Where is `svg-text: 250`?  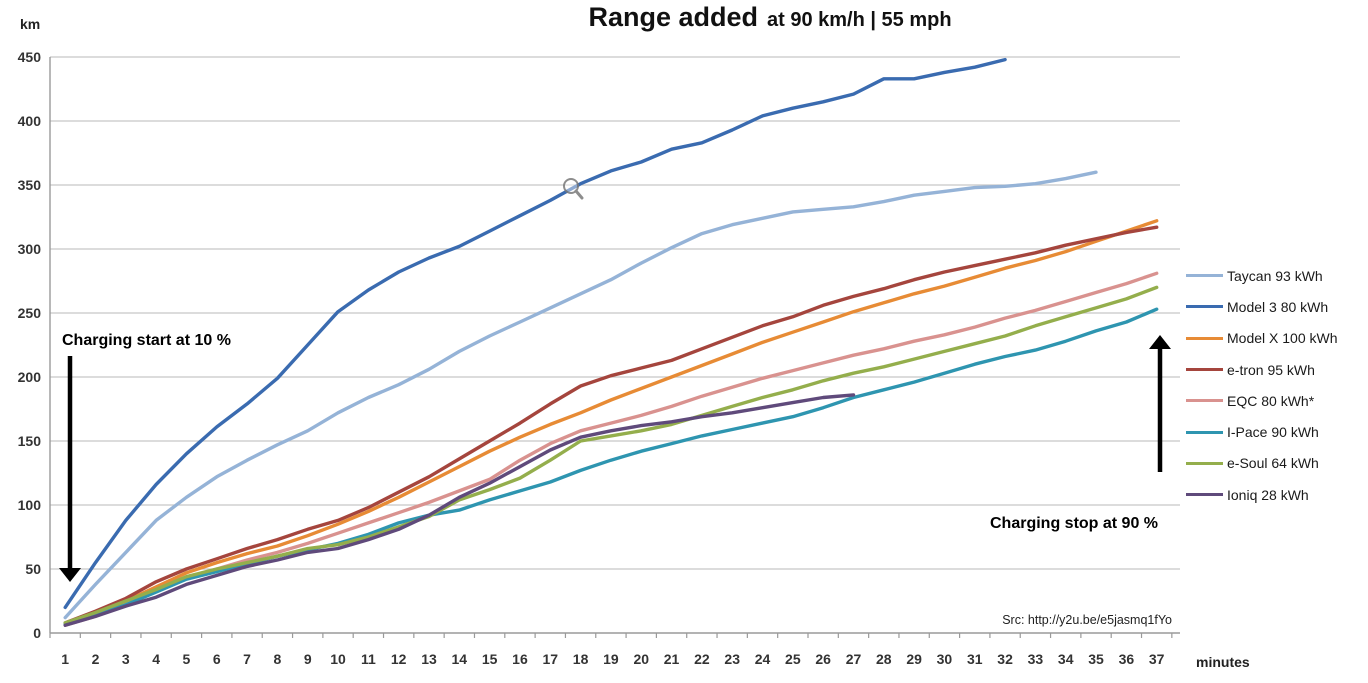
svg-text: 250 is located at coordinates (30, 313).